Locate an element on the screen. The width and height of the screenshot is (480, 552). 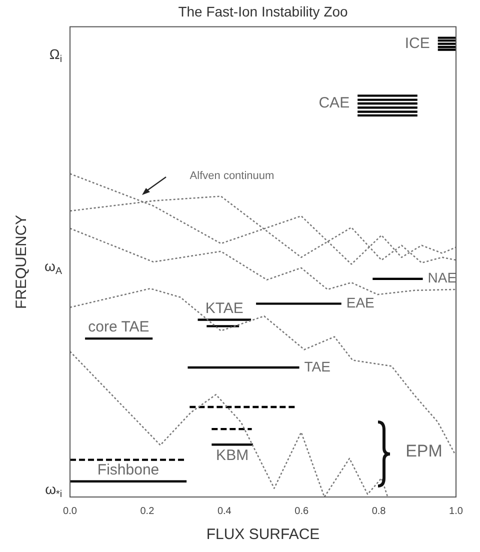
x-tick-label: 0.0 is located at coordinates (70, 511).